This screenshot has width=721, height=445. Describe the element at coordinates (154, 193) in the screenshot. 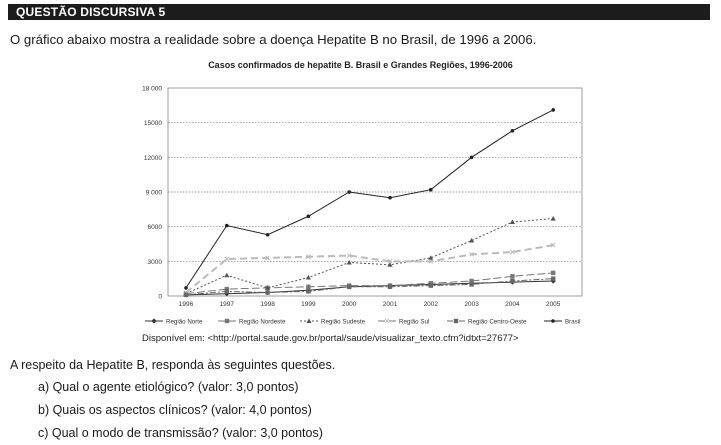

I see `y-tick-label: 9 000` at that location.